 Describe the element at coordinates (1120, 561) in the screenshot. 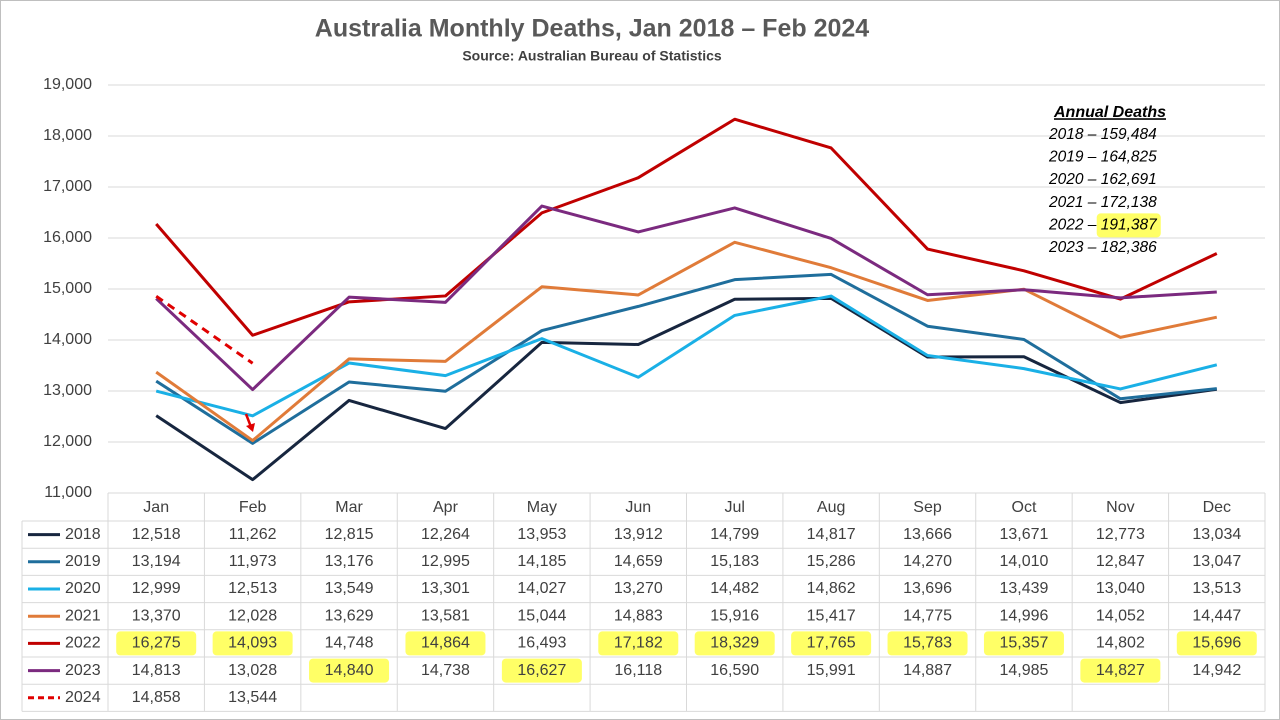

I see `table-value: 12,847` at that location.